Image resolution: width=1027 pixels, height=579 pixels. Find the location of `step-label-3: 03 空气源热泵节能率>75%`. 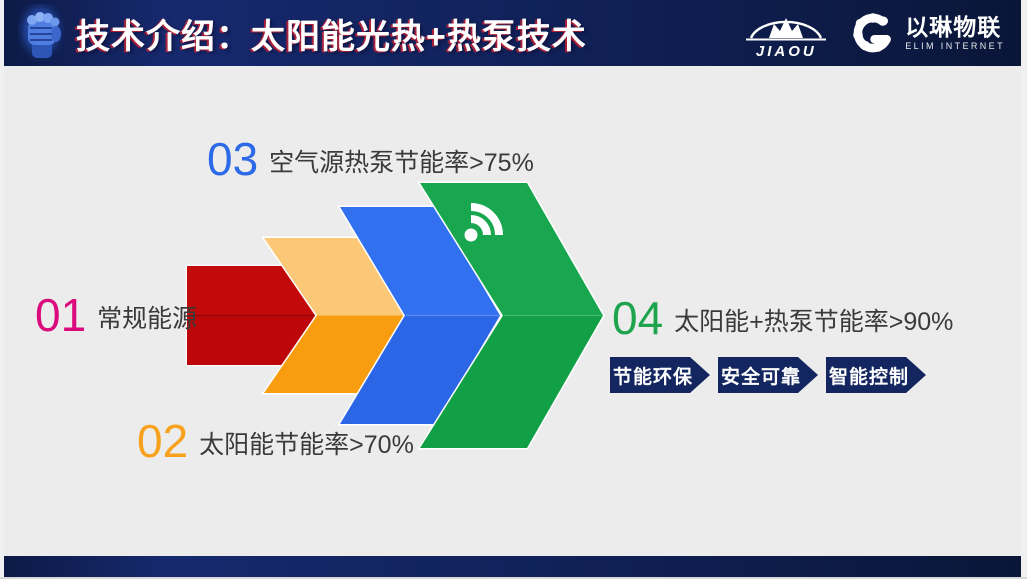

step-label-3: 03 空气源热泵节能率>75% is located at coordinates (370, 159).